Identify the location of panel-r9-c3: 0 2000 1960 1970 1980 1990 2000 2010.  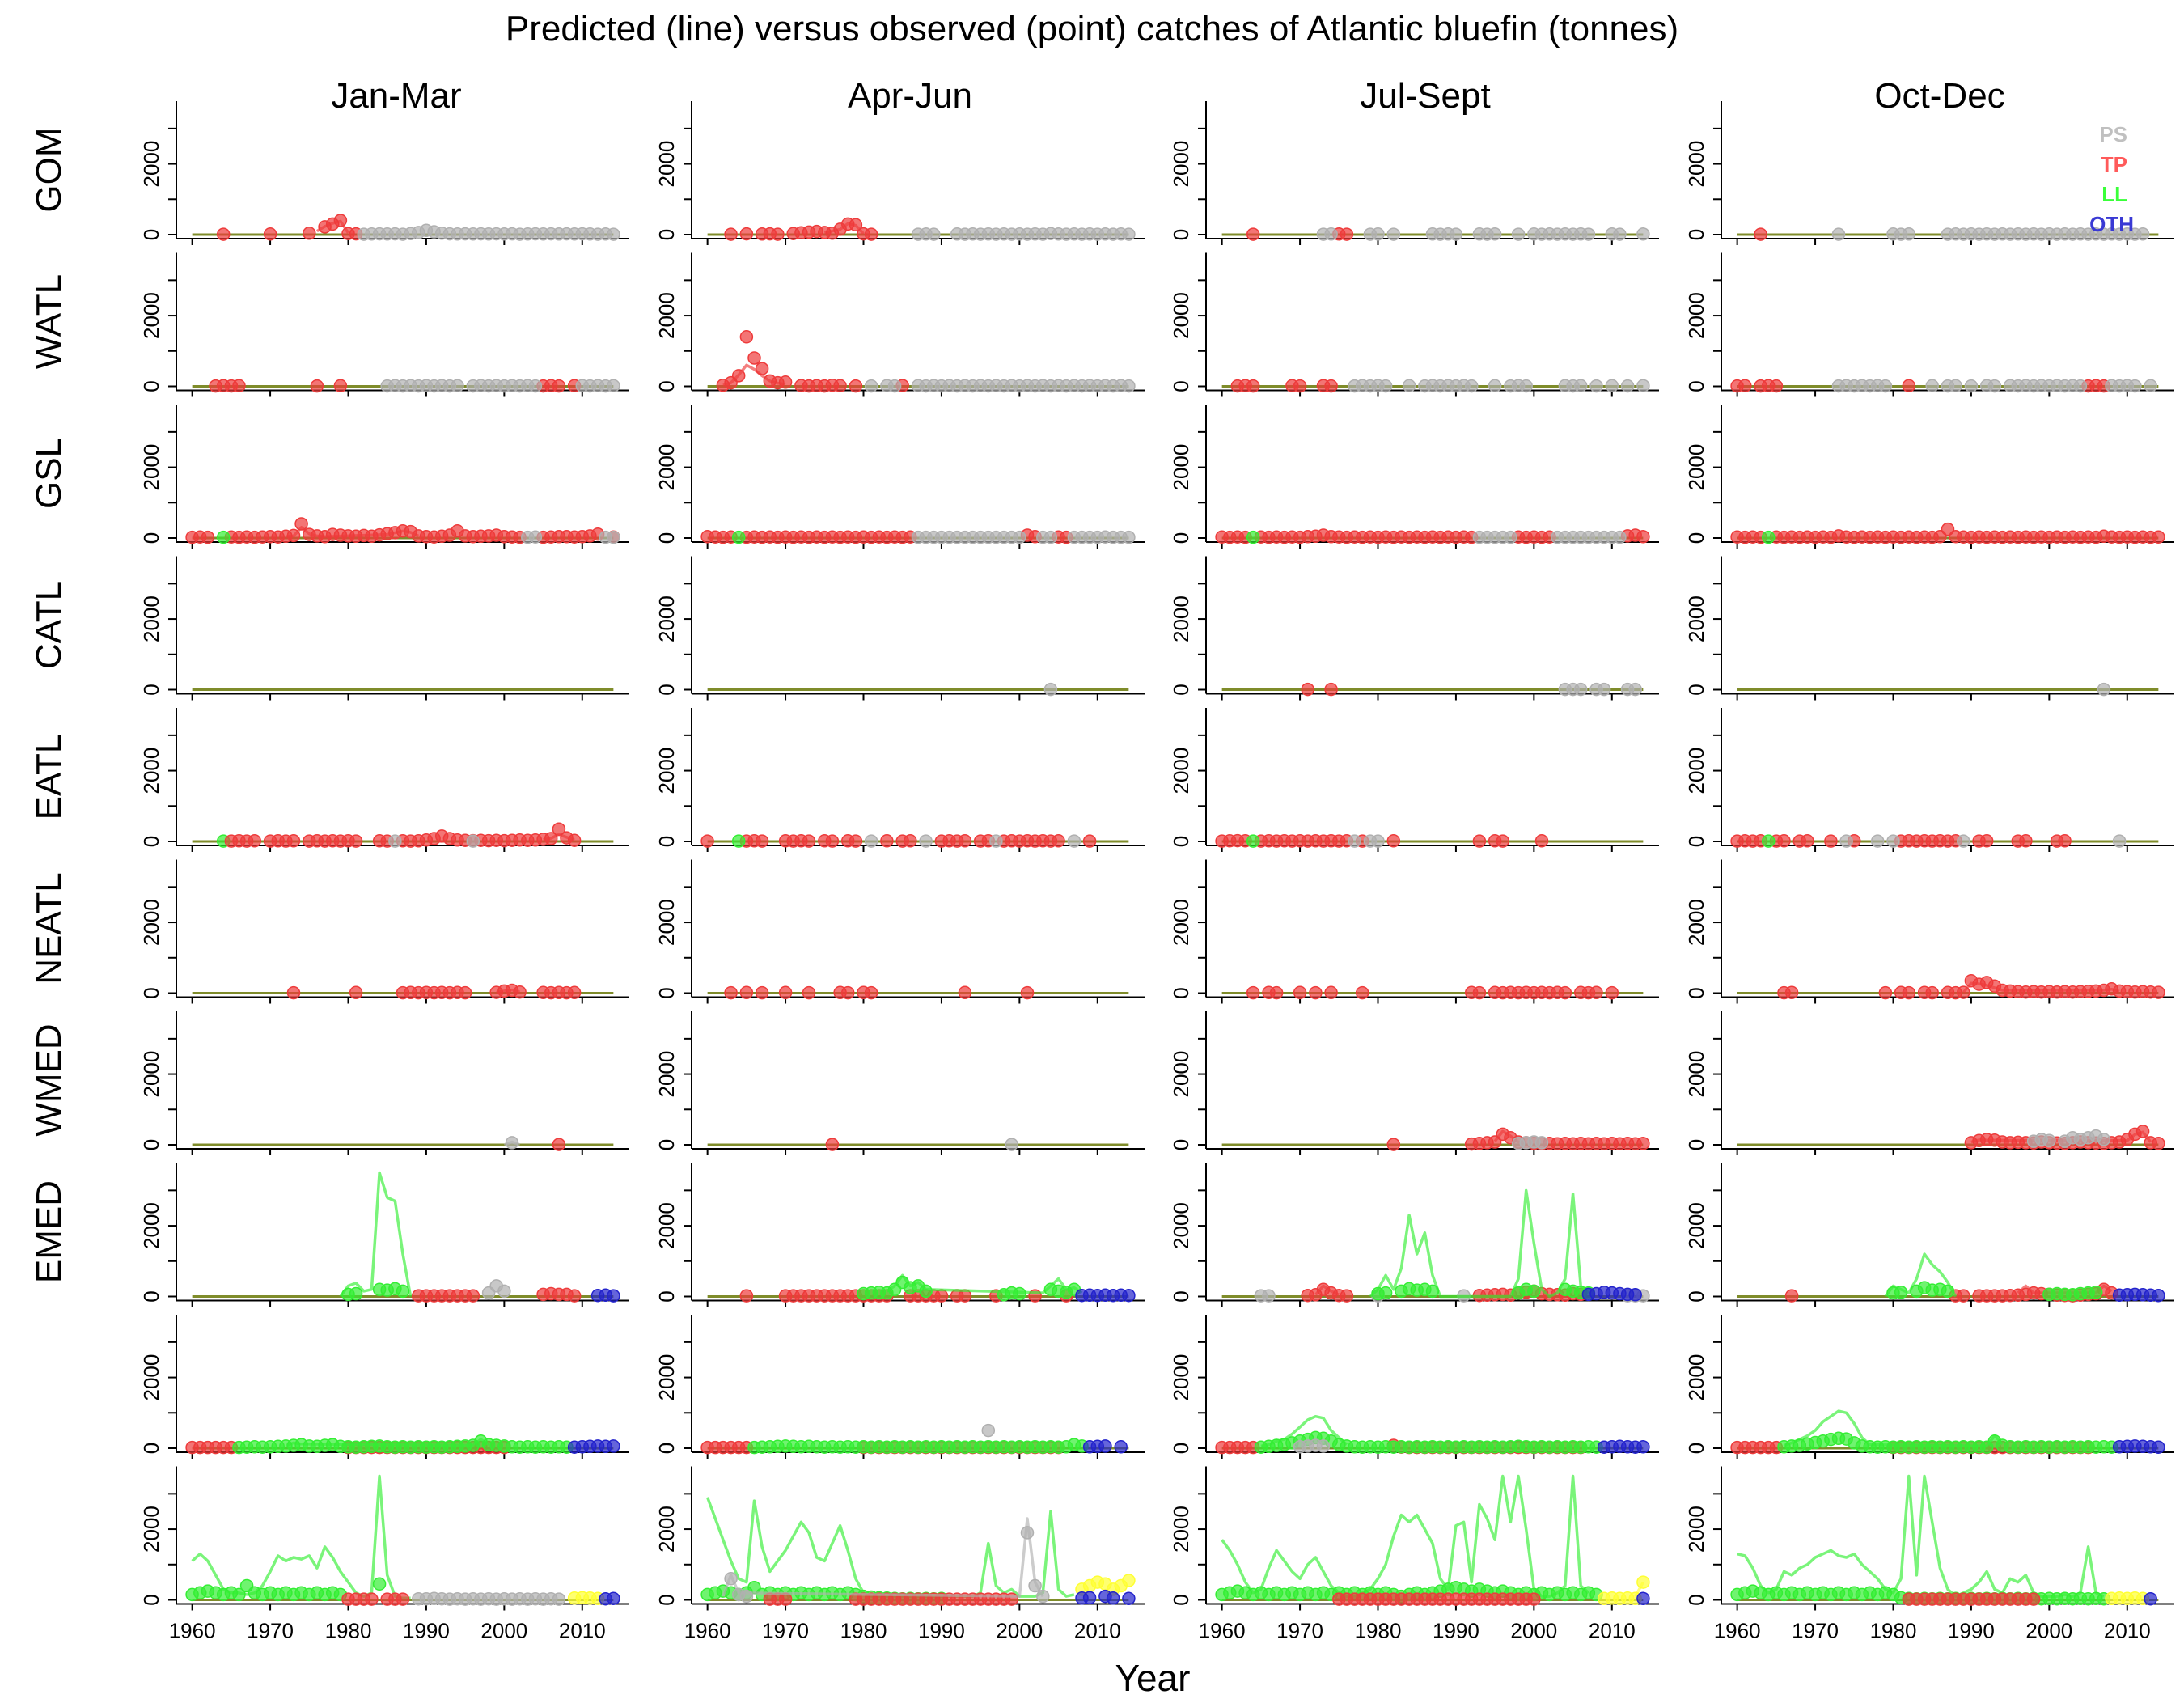
(1929, 1554).